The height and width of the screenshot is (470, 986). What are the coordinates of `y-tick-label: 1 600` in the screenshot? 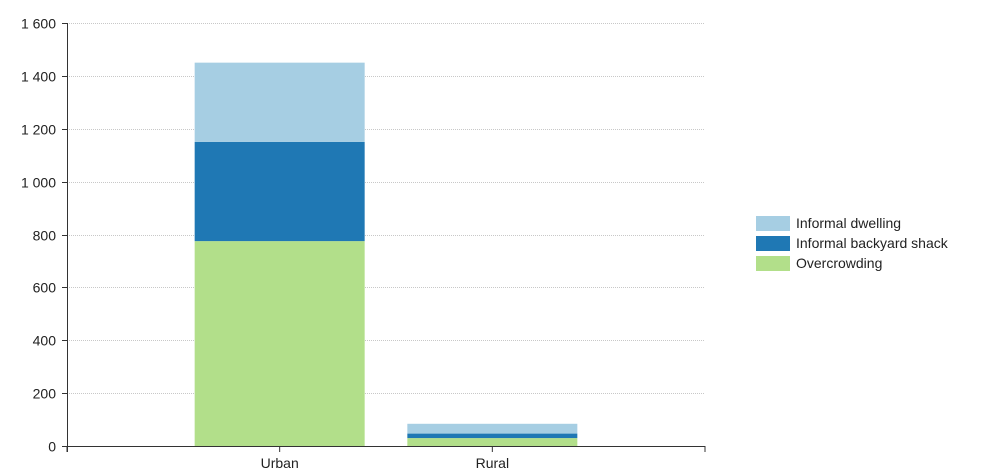 It's located at (38, 24).